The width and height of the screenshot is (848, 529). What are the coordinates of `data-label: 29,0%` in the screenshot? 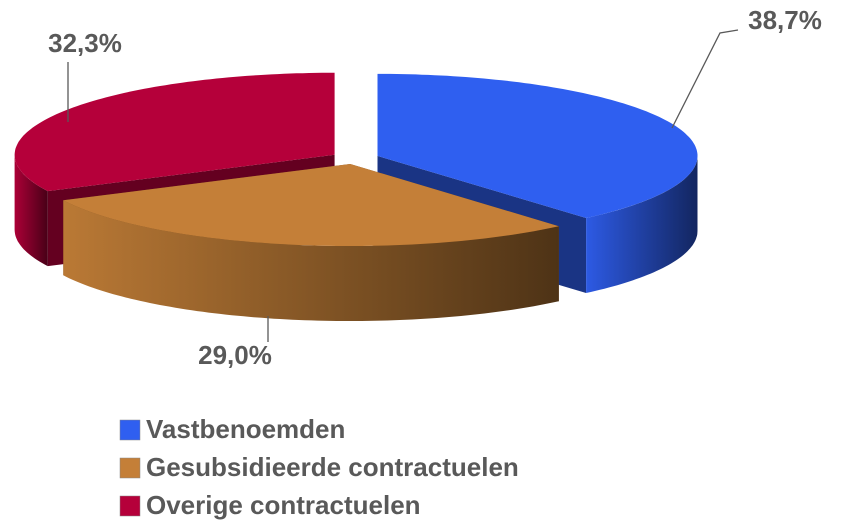 It's located at (235, 355).